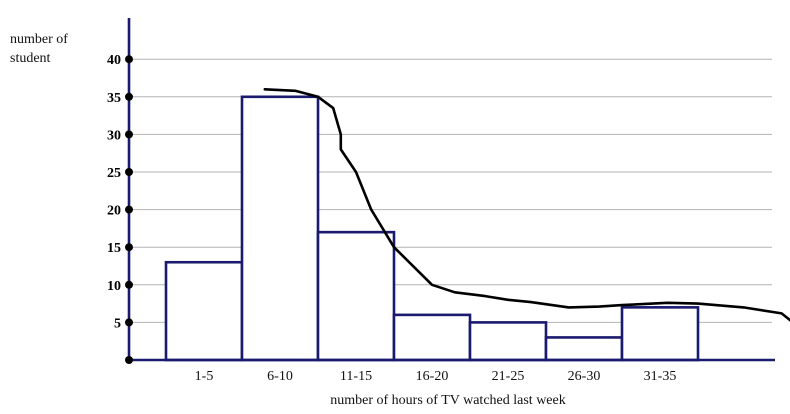 The height and width of the screenshot is (414, 790). I want to click on origin-dot, so click(129, 360).